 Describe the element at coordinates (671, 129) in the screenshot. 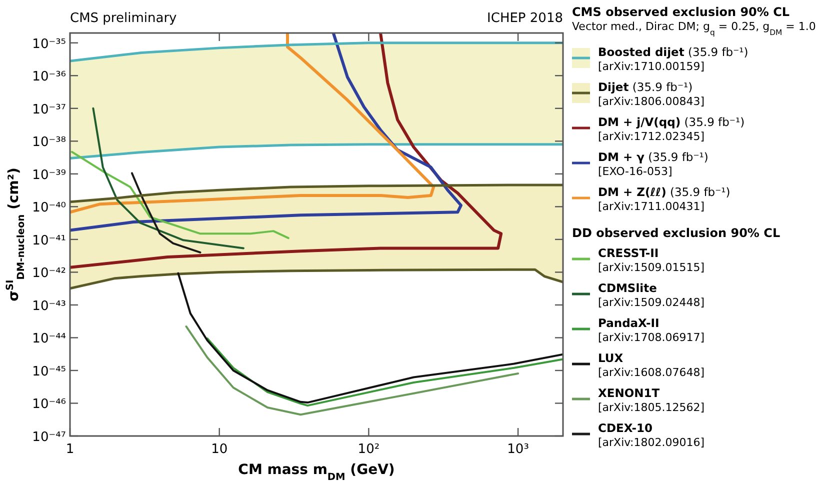

I see `legend-label: DM + j/V(qq) (35.9 fb⁻¹) [arXiv:1712.02345]` at that location.